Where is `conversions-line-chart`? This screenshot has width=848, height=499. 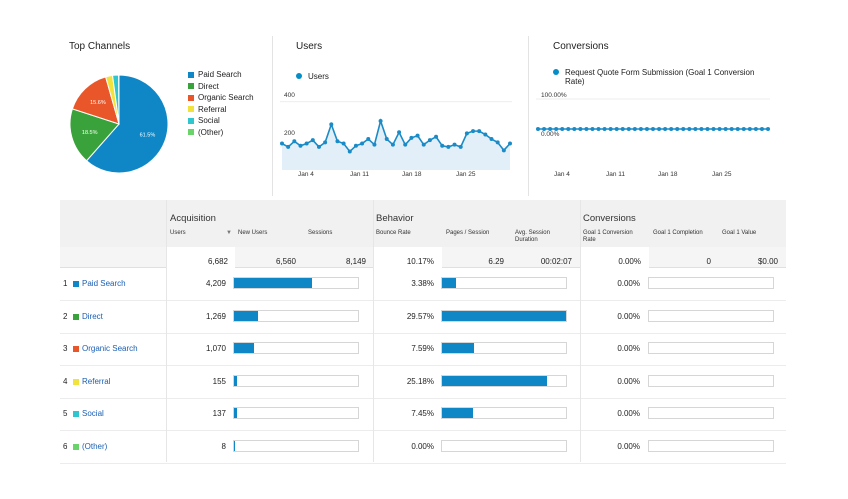
conversions-line-chart is located at coordinates (654, 132).